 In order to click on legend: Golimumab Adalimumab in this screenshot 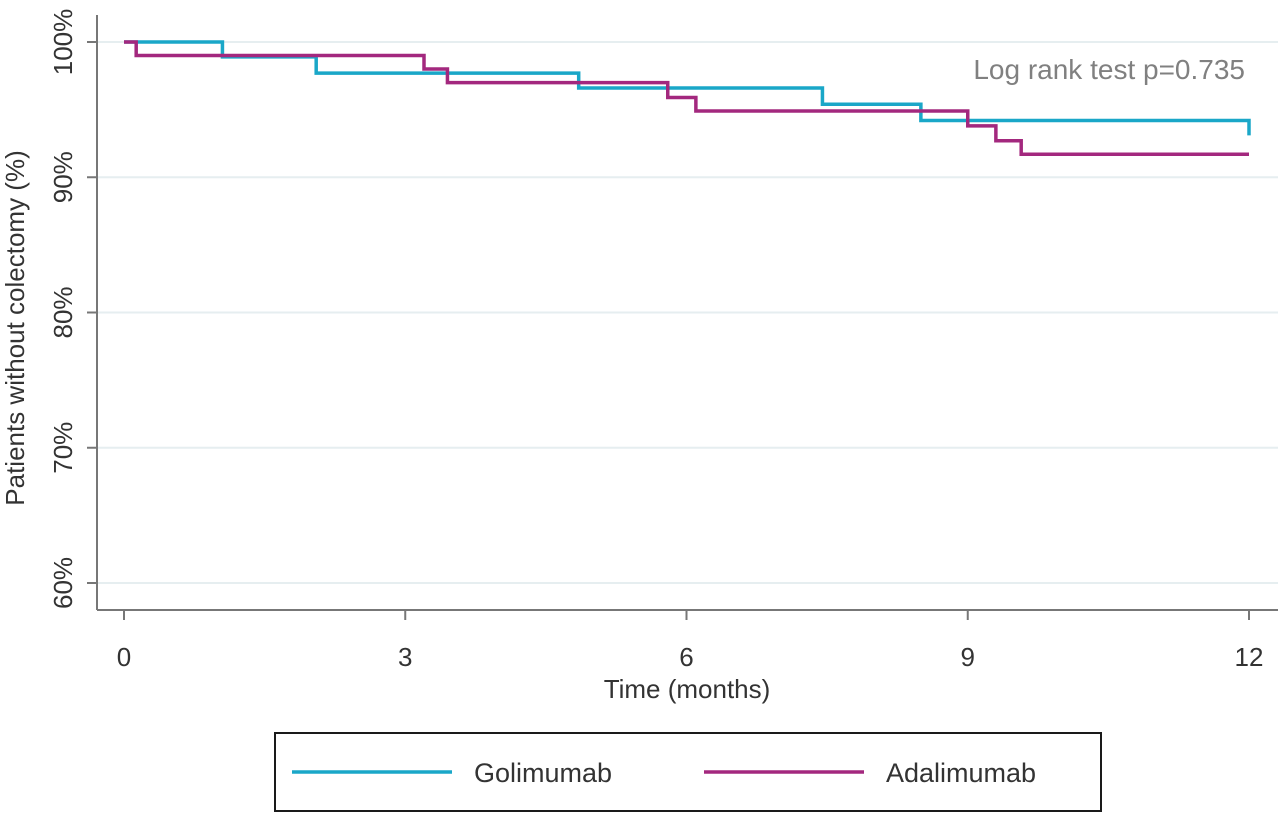, I will do `click(688, 772)`.